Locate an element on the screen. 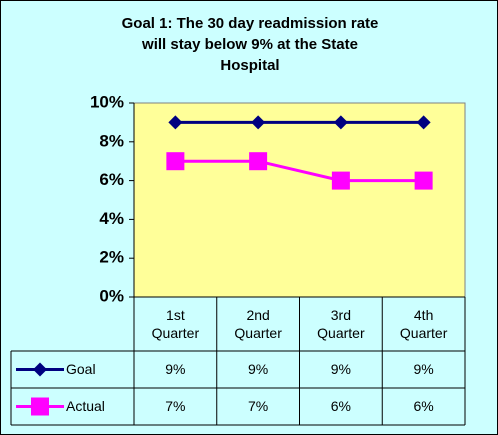  legend-label: Actual is located at coordinates (85, 406).